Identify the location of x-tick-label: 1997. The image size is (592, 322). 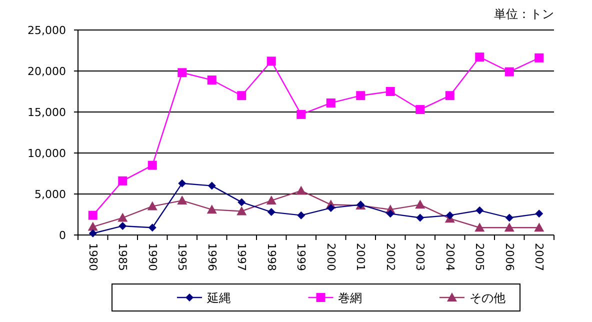
(241, 257).